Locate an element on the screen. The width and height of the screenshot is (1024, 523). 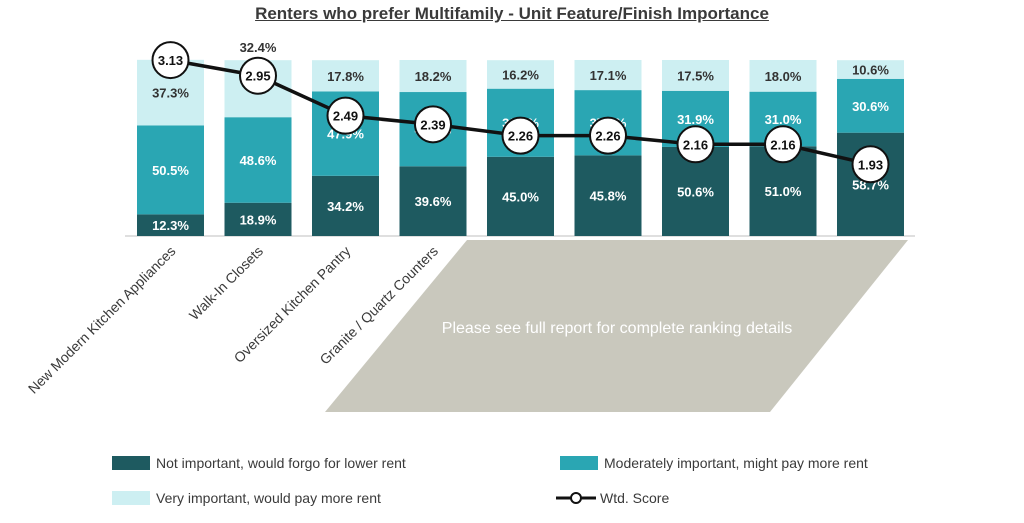
bar-data-label: 17.1% is located at coordinates (608, 75).